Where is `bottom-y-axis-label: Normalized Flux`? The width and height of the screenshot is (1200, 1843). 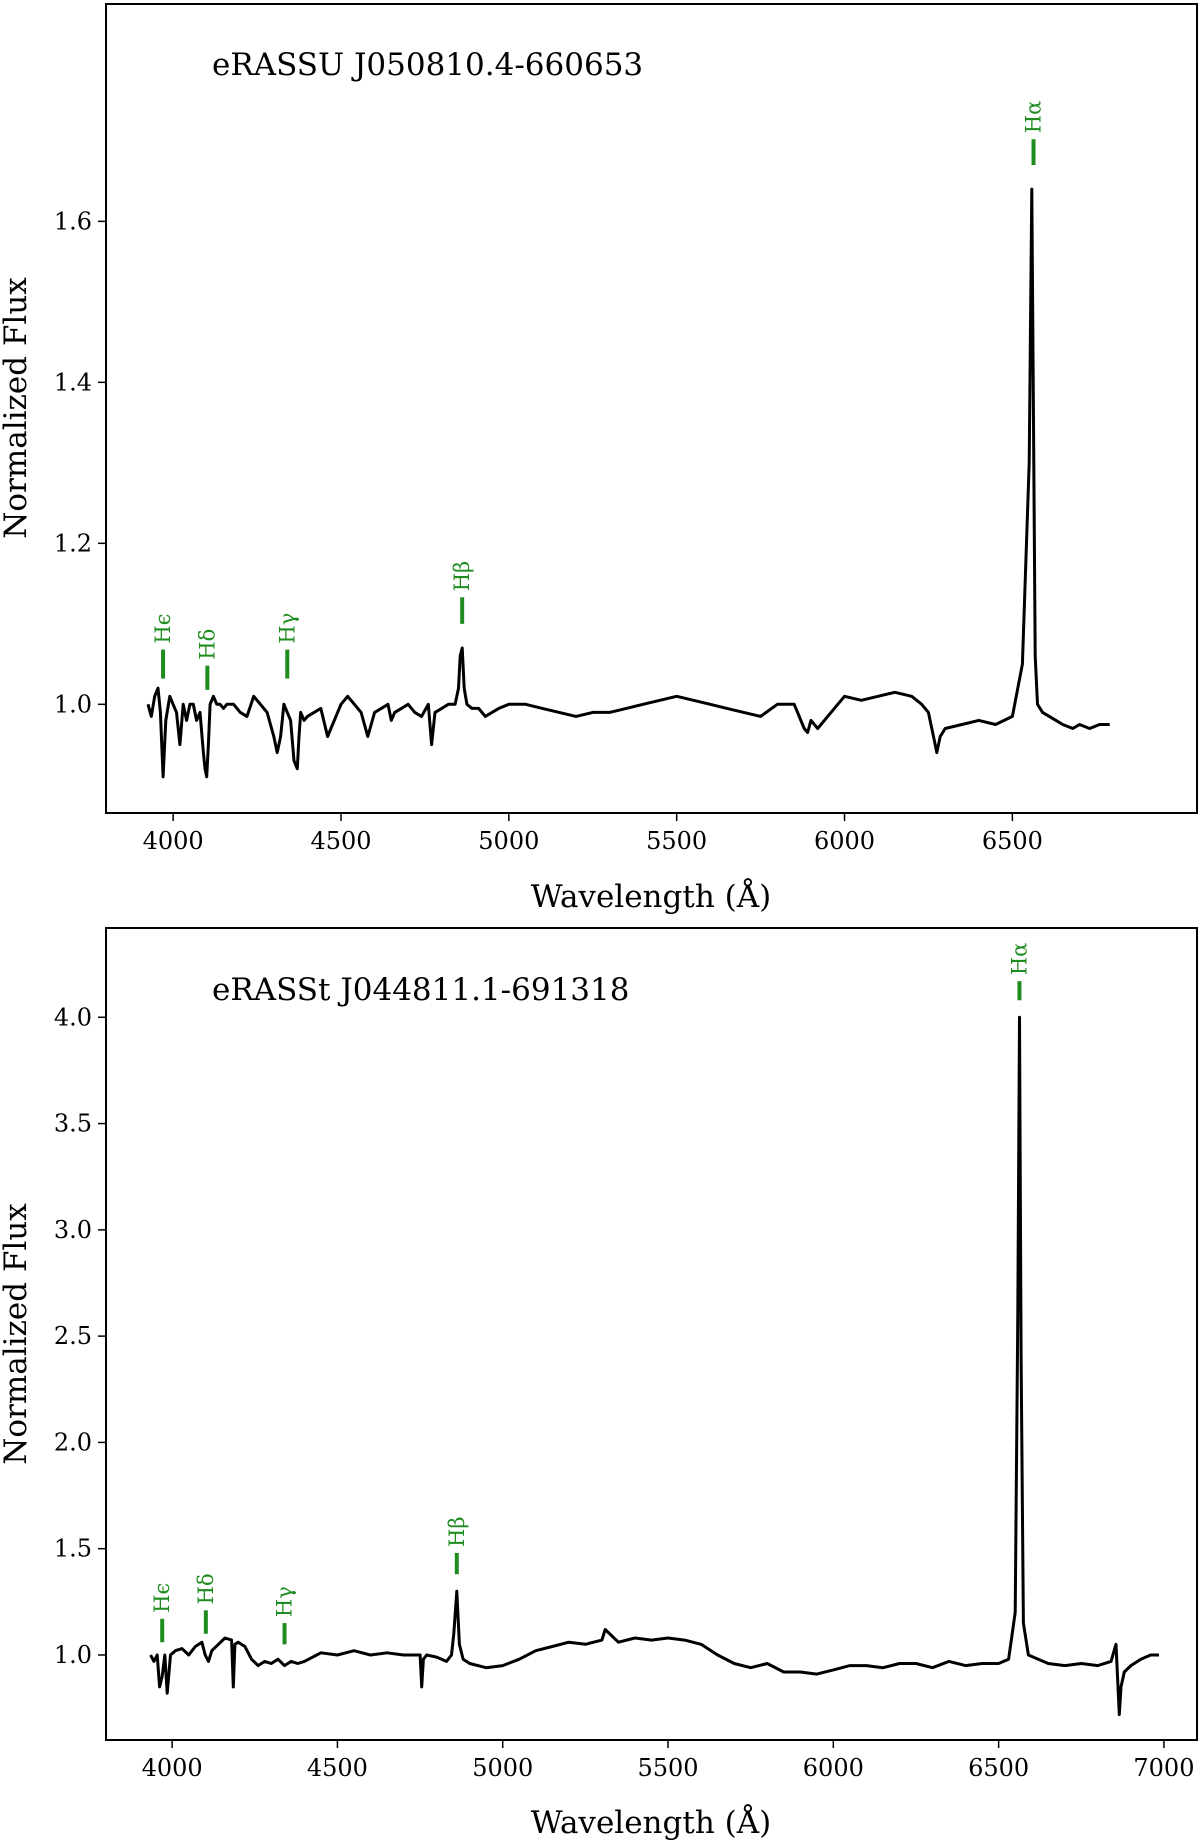
bottom-y-axis-label: Normalized Flux is located at coordinates (17, 1334).